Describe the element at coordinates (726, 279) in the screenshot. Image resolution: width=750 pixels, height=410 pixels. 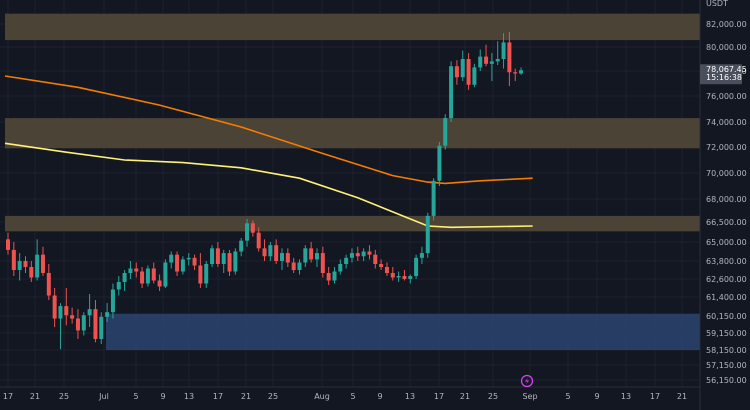
I see `price-tick-label: 62,600.00` at that location.